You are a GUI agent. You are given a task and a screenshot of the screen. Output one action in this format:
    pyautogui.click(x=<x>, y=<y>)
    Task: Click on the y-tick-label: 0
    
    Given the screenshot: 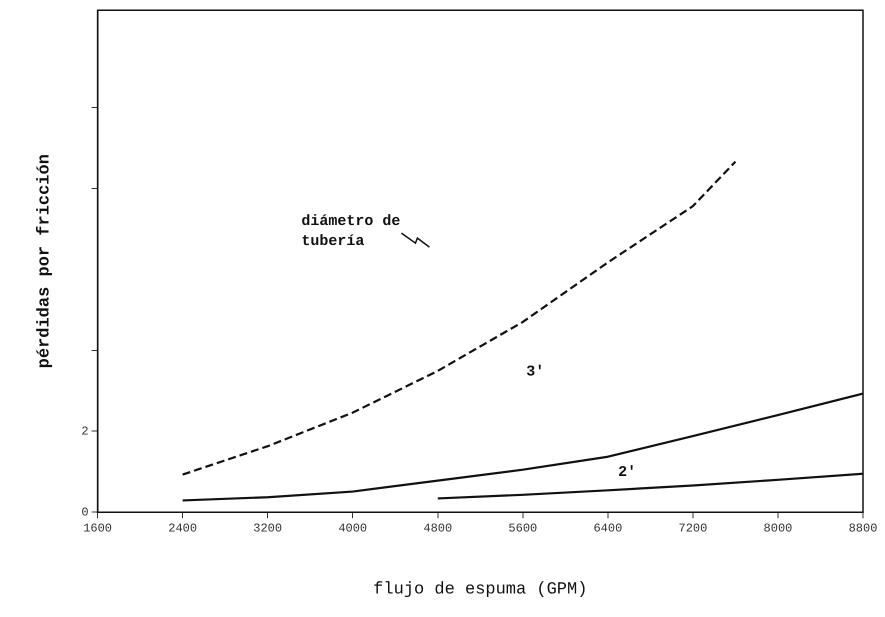 What is the action you would take?
    pyautogui.click(x=85, y=512)
    